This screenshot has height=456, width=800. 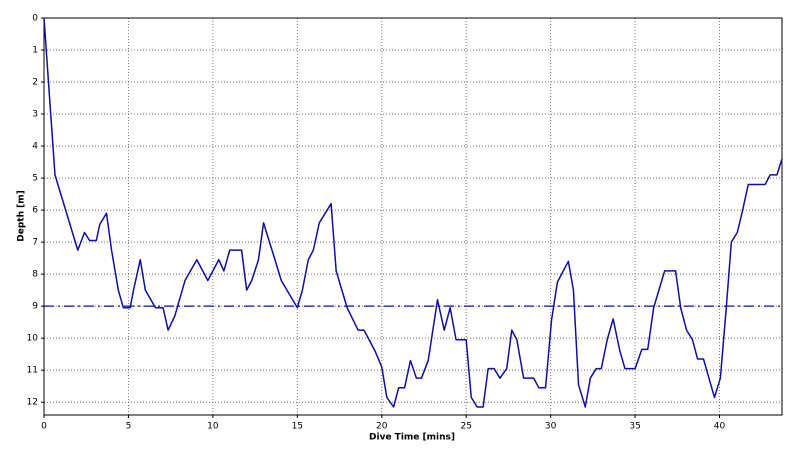 What do you see at coordinates (382, 427) in the screenshot?
I see `x-tick-label: 20` at bounding box center [382, 427].